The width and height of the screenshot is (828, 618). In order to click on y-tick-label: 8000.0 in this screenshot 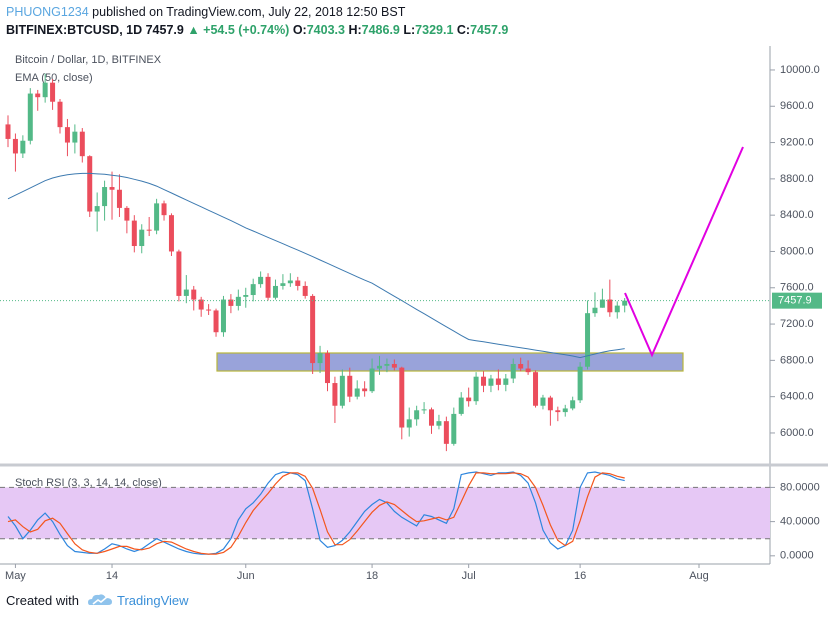, I will do `click(797, 251)`.